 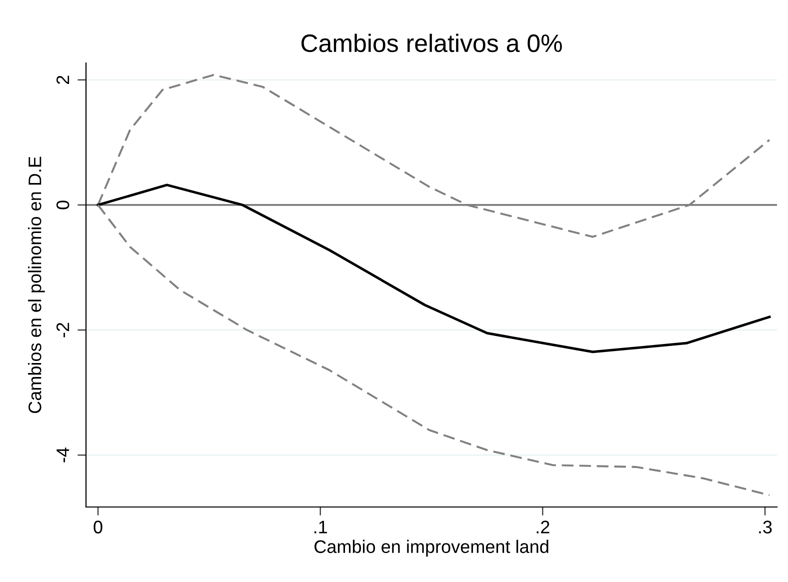 I want to click on y-tick-label: 2, so click(x=63, y=80).